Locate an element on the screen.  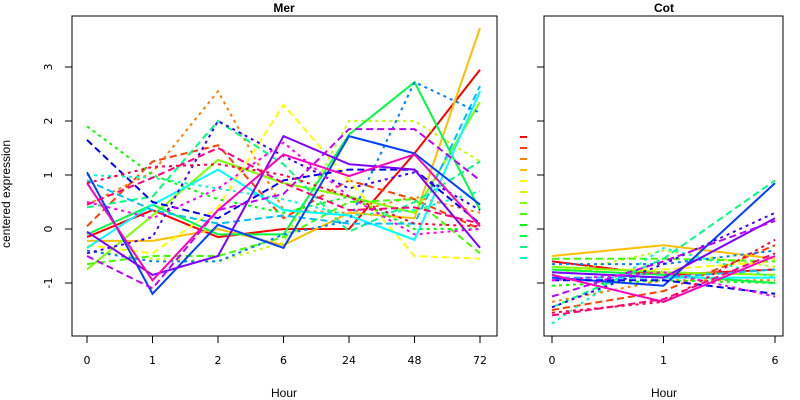
series-line-s8 is located at coordinates (283, 232).